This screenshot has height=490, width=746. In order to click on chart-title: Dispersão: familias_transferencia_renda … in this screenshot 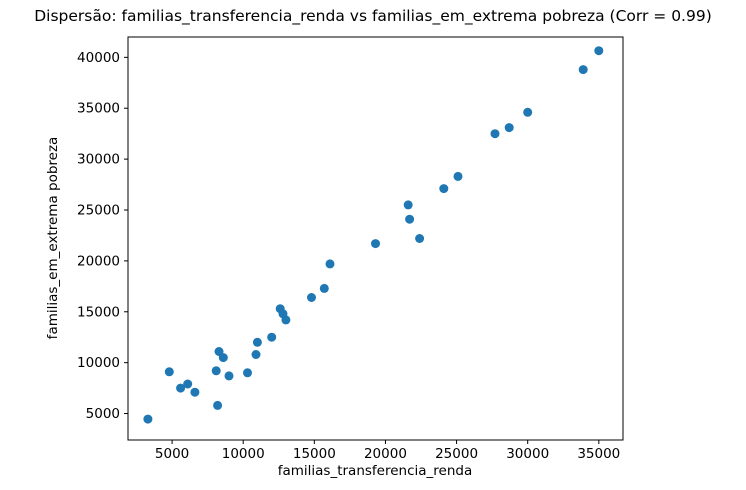, I will do `click(373, 16)`.